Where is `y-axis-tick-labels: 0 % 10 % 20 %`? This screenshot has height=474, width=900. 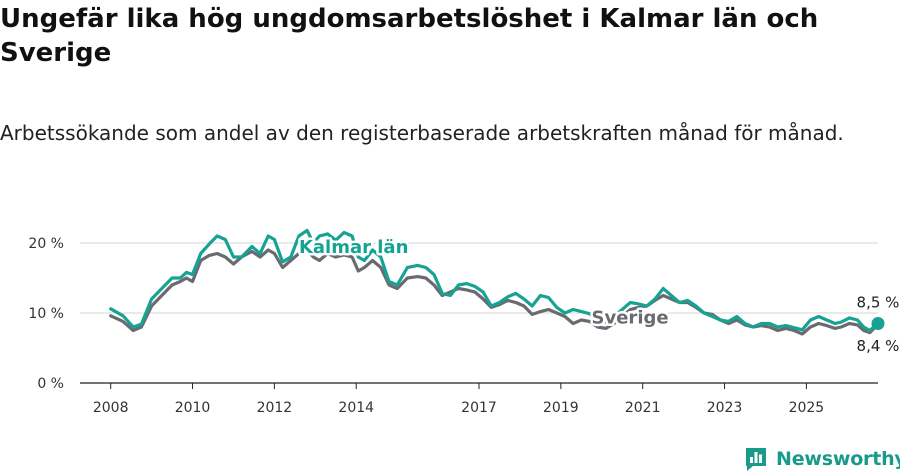 y-axis-tick-labels: 0 % 10 % 20 % is located at coordinates (46, 314).